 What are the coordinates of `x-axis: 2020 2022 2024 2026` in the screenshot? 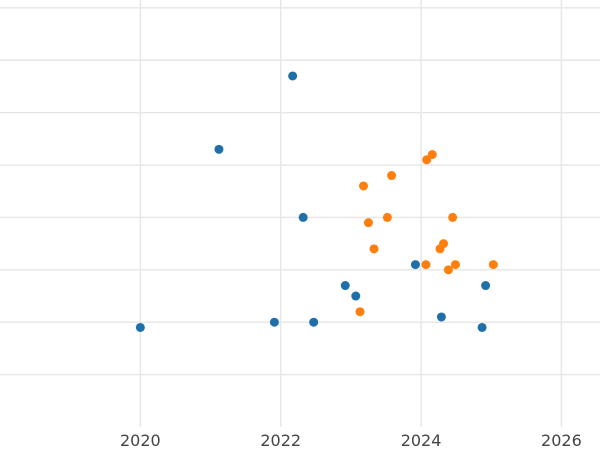 It's located at (351, 440).